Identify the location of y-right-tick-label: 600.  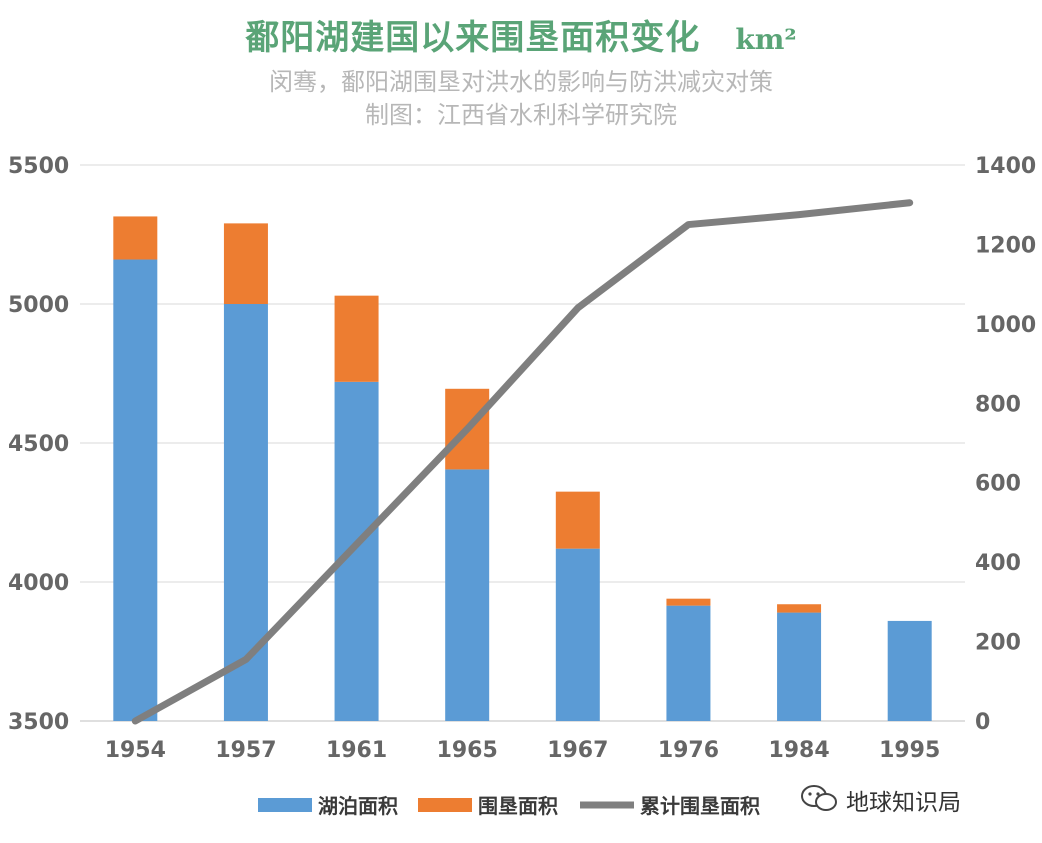
(998, 484).